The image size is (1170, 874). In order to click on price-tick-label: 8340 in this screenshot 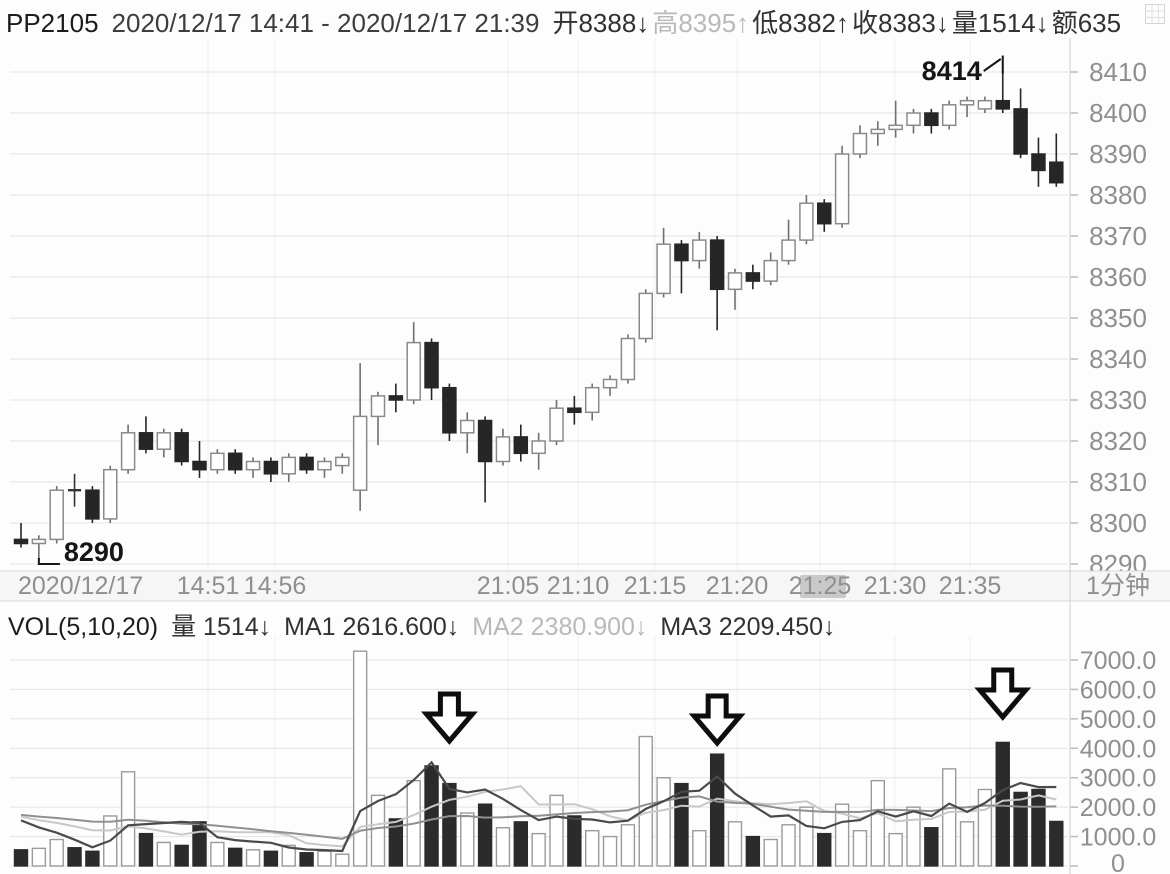, I will do `click(1118, 359)`.